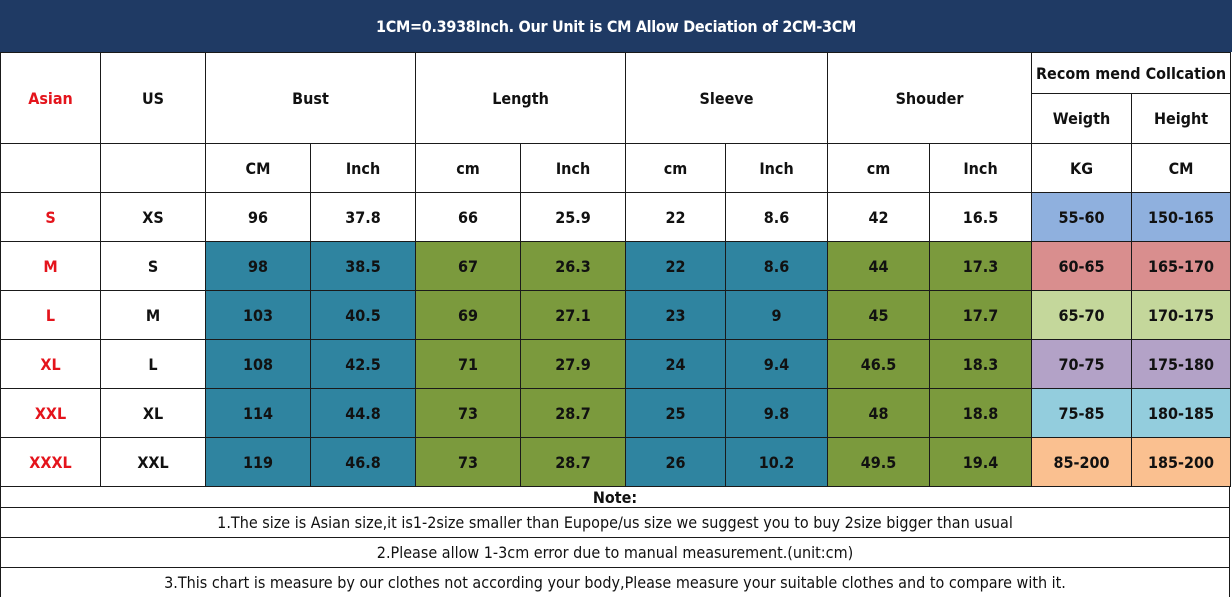 This screenshot has height=597, width=1232. What do you see at coordinates (981, 315) in the screenshot?
I see `measure-cell: 17.7` at bounding box center [981, 315].